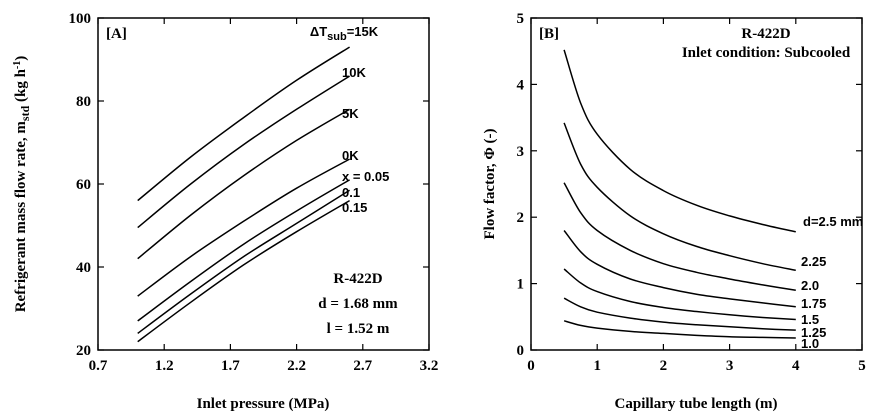  Describe the element at coordinates (813, 261) in the screenshot. I see `panel-b-series-label-225: 2.25` at that location.